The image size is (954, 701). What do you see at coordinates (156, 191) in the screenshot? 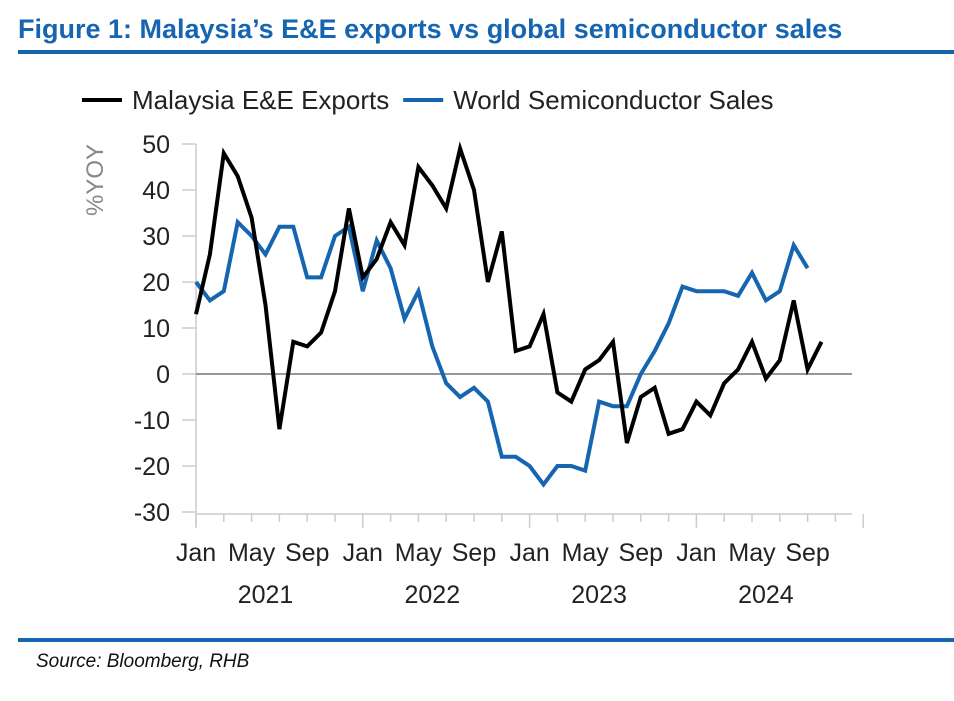
I see `y-tick-label: 40` at bounding box center [156, 191].